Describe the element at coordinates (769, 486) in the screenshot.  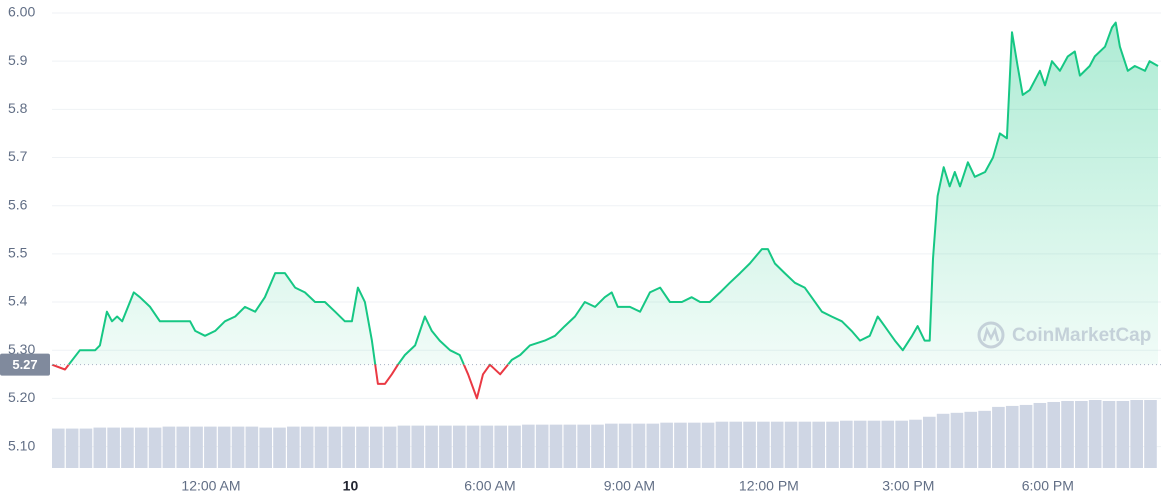
I see `x-tick-label: 12:00 PM` at that location.